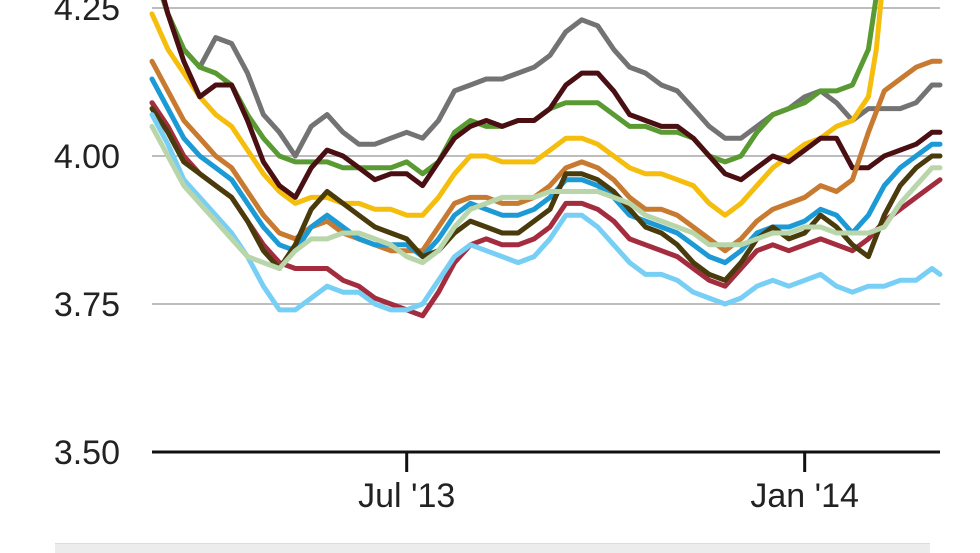 The width and height of the screenshot is (980, 553). What do you see at coordinates (87, 157) in the screenshot?
I see `y-tick-label: 4.00` at bounding box center [87, 157].